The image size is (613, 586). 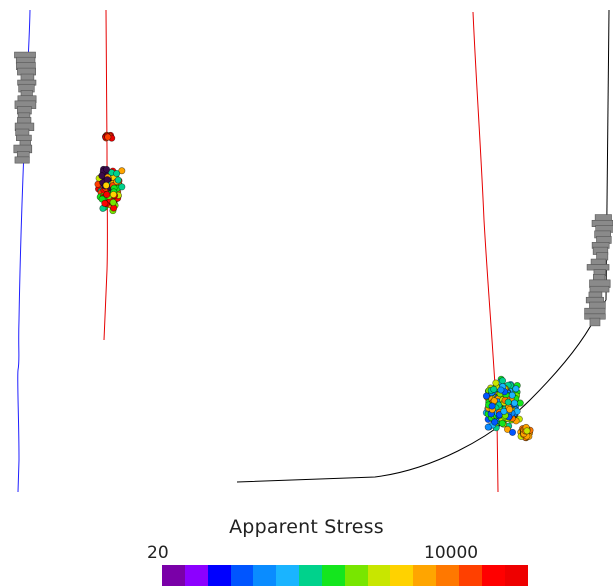 I want to click on legend-min-label: 20, so click(x=158, y=553).